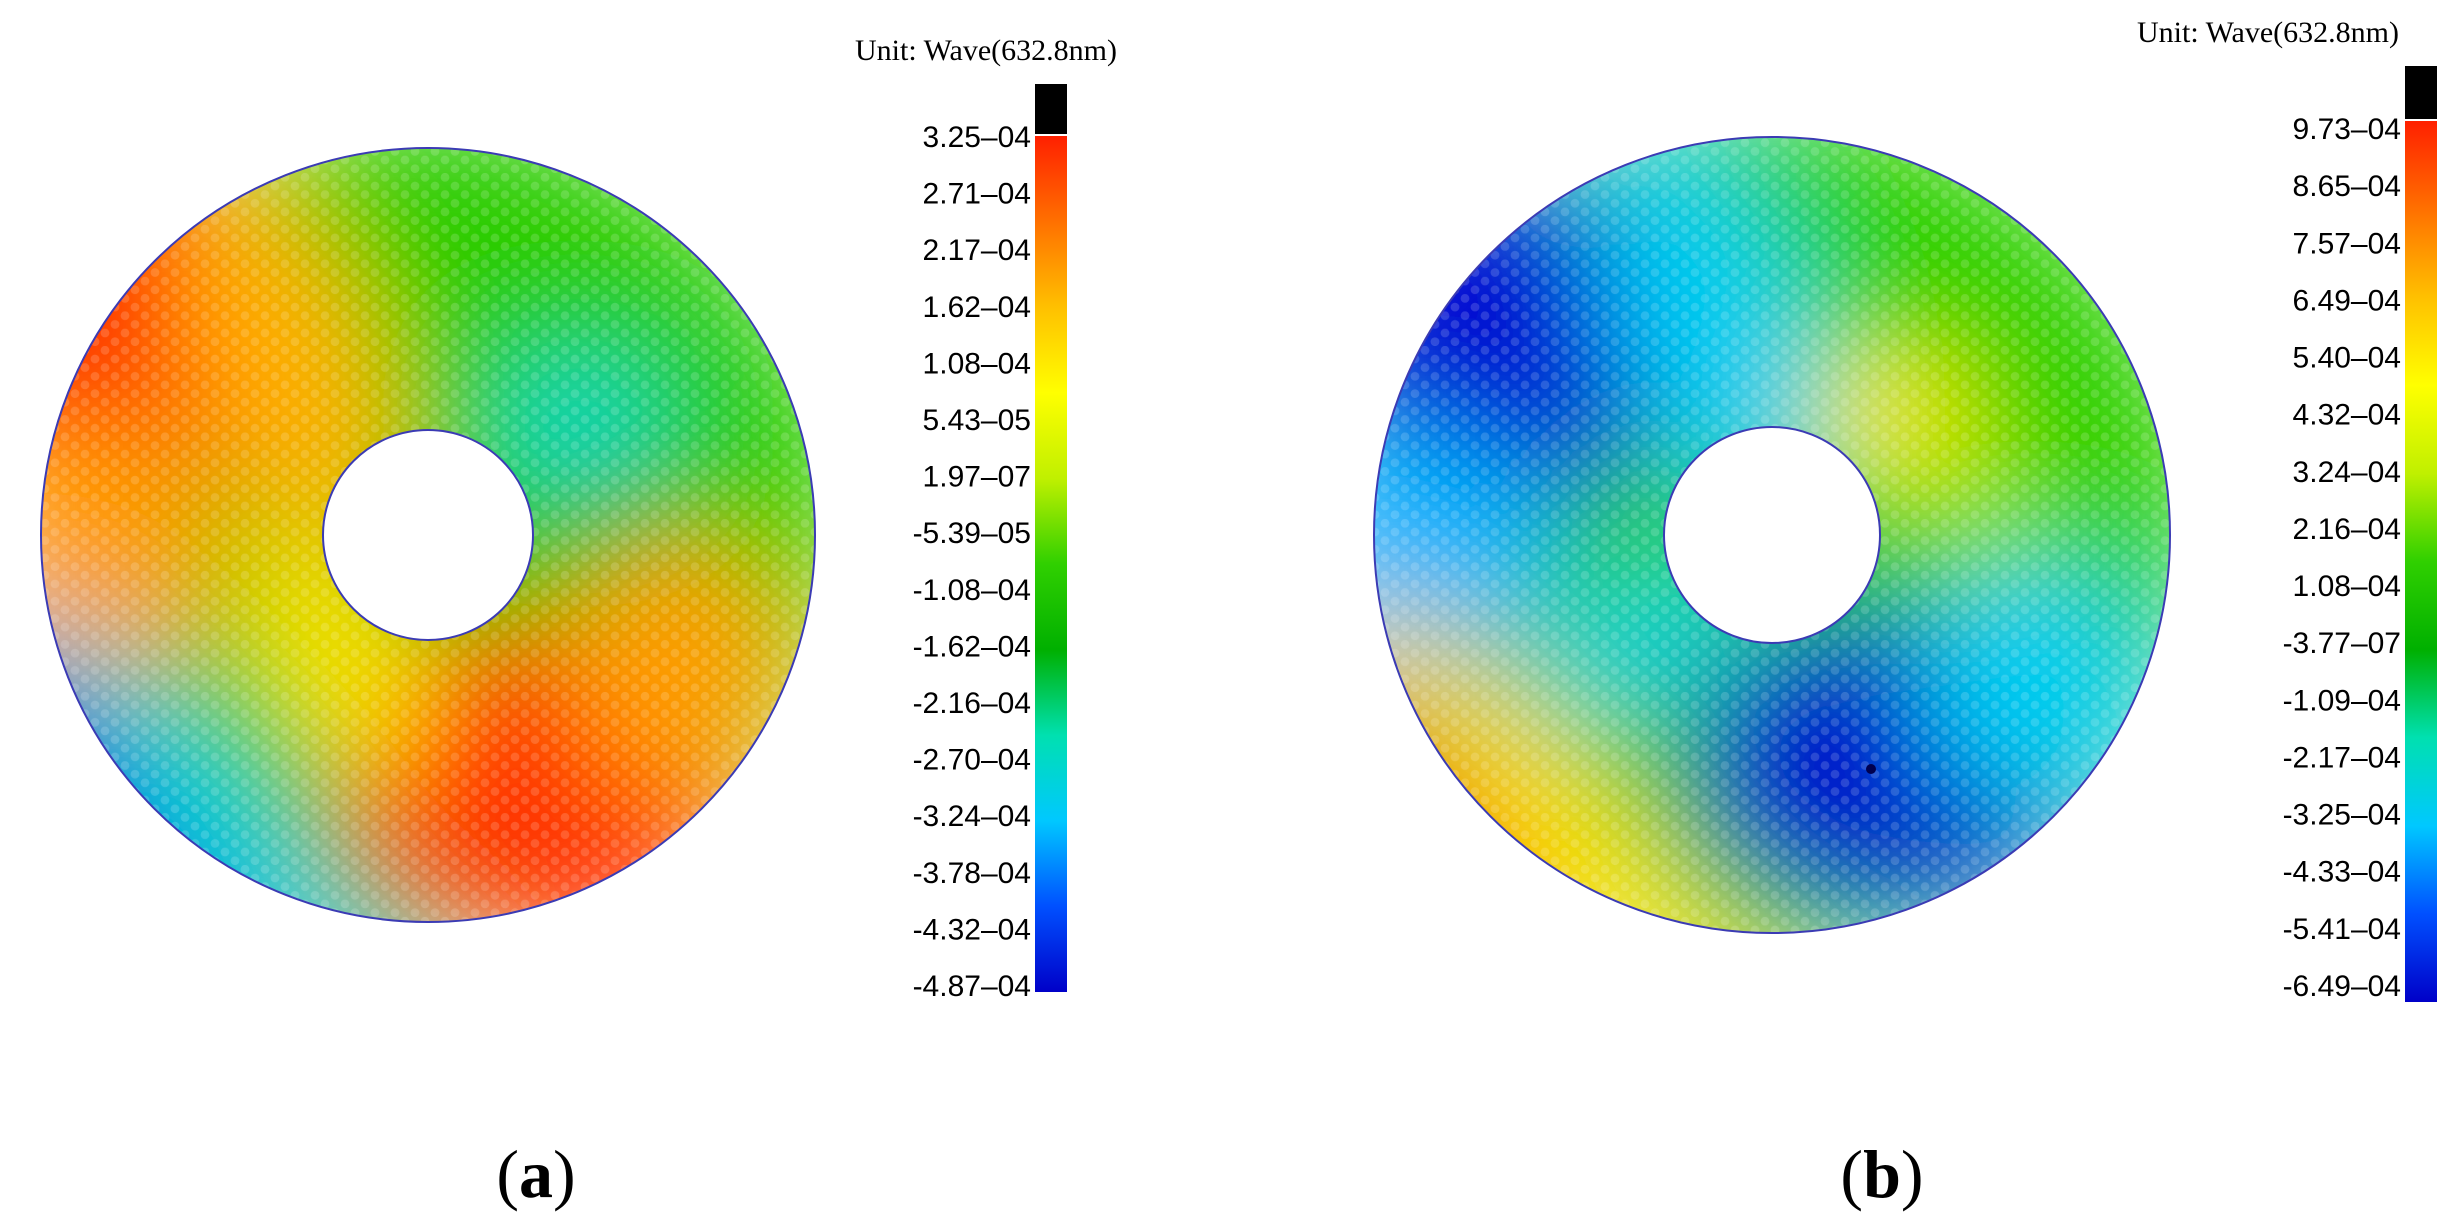  Describe the element at coordinates (1051, 109) in the screenshot. I see `colorbar-overflow-a` at that location.